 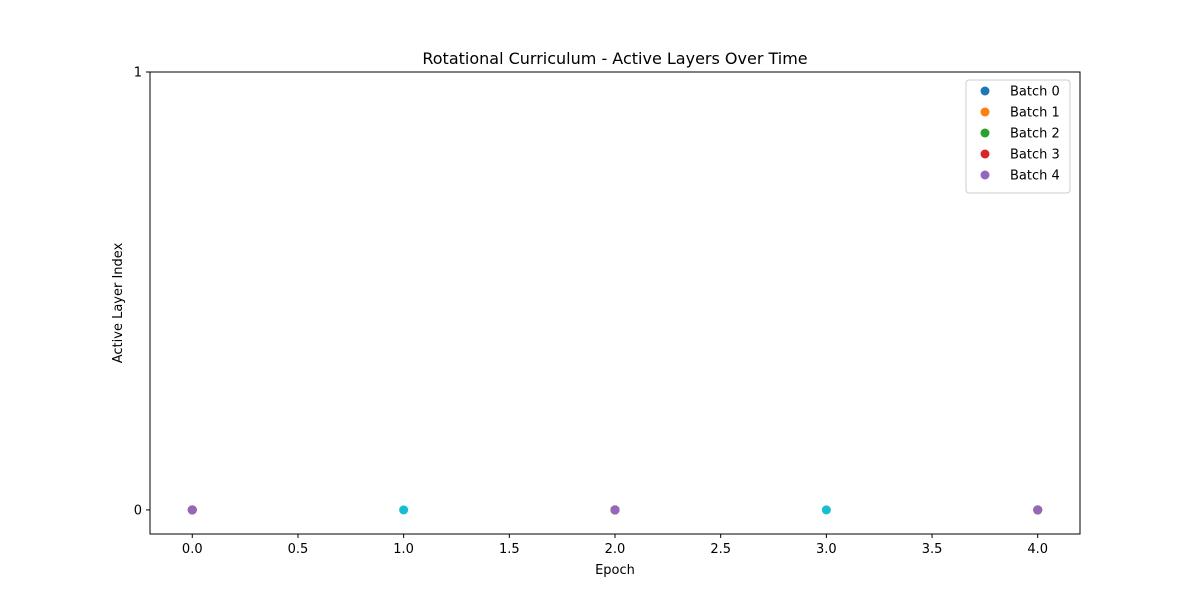 What do you see at coordinates (509, 549) in the screenshot?
I see `x-tick-label: 1.5` at bounding box center [509, 549].